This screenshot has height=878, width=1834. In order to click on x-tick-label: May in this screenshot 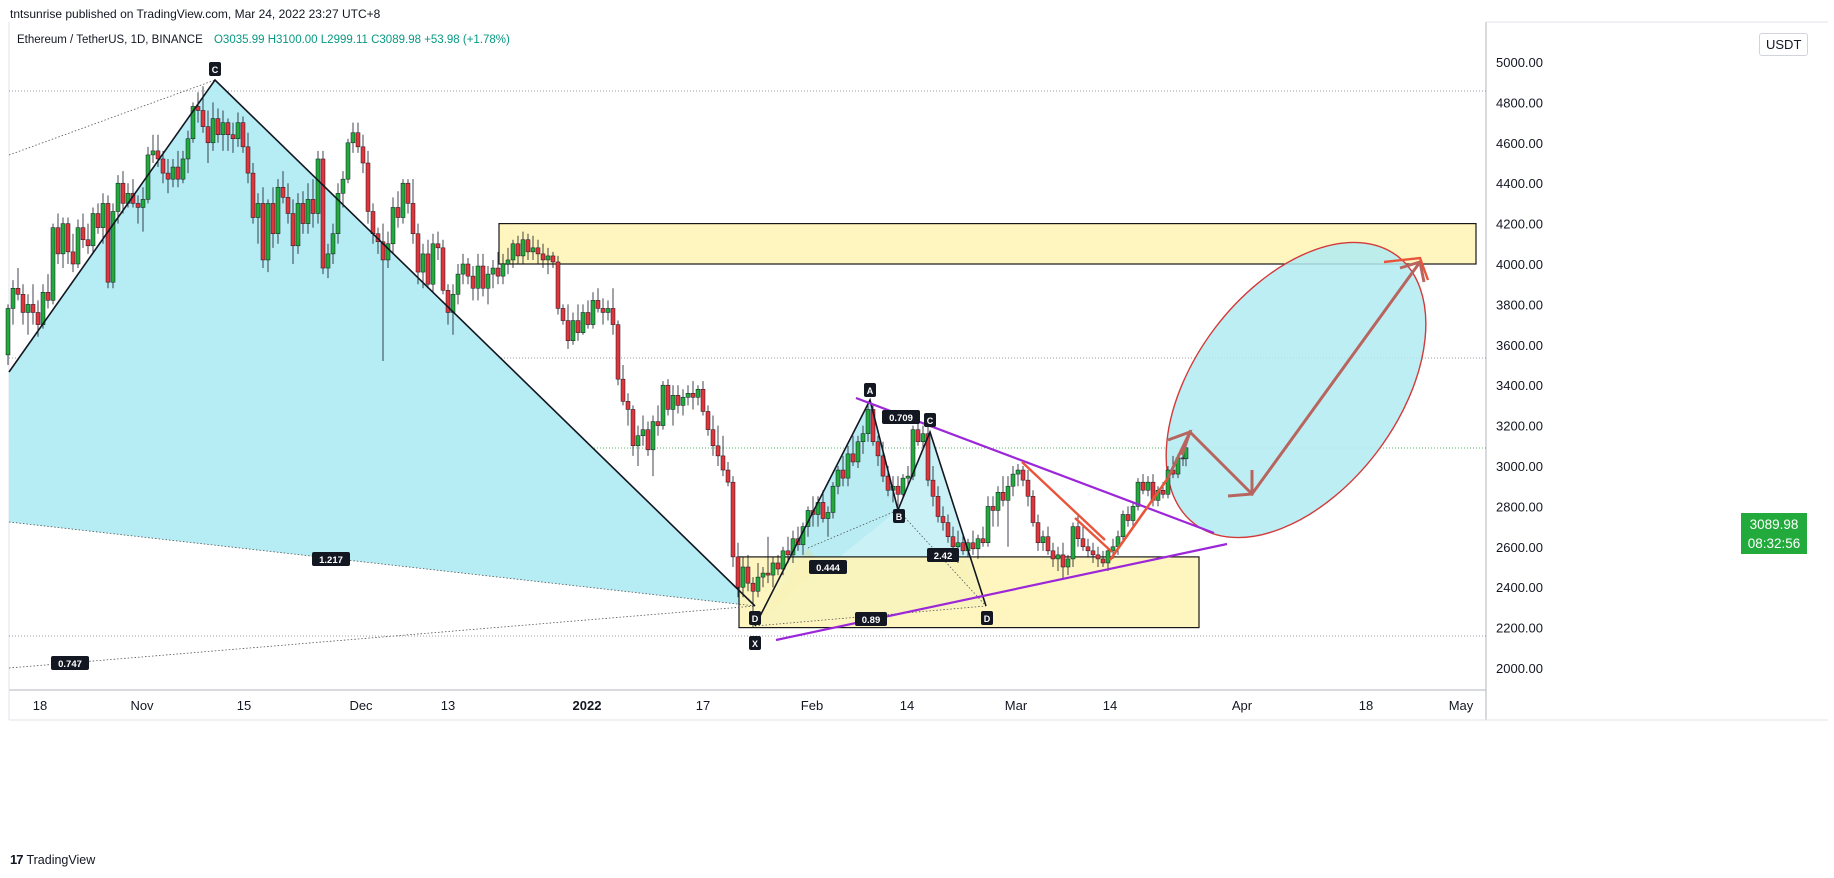, I will do `click(1461, 705)`.